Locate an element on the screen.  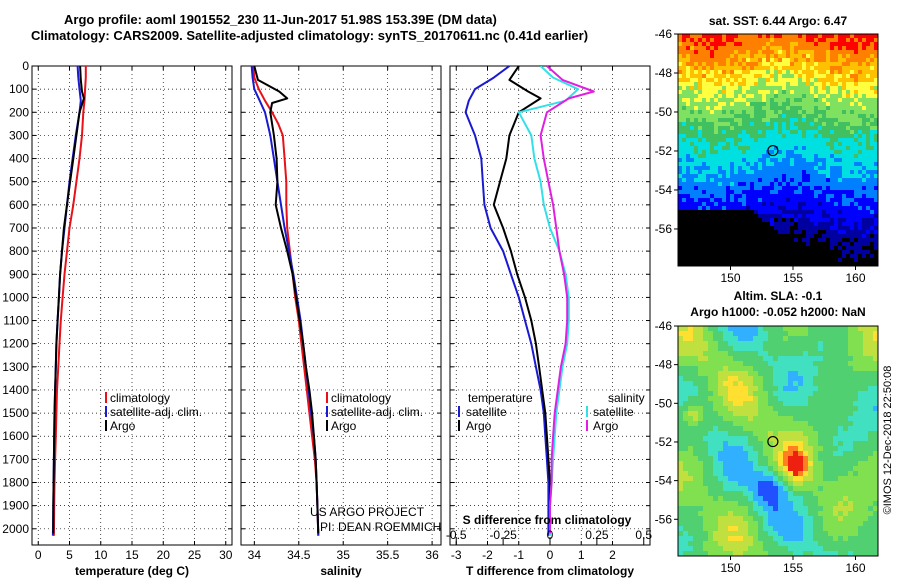
map-xtick-label: 150 is located at coordinates (730, 568).